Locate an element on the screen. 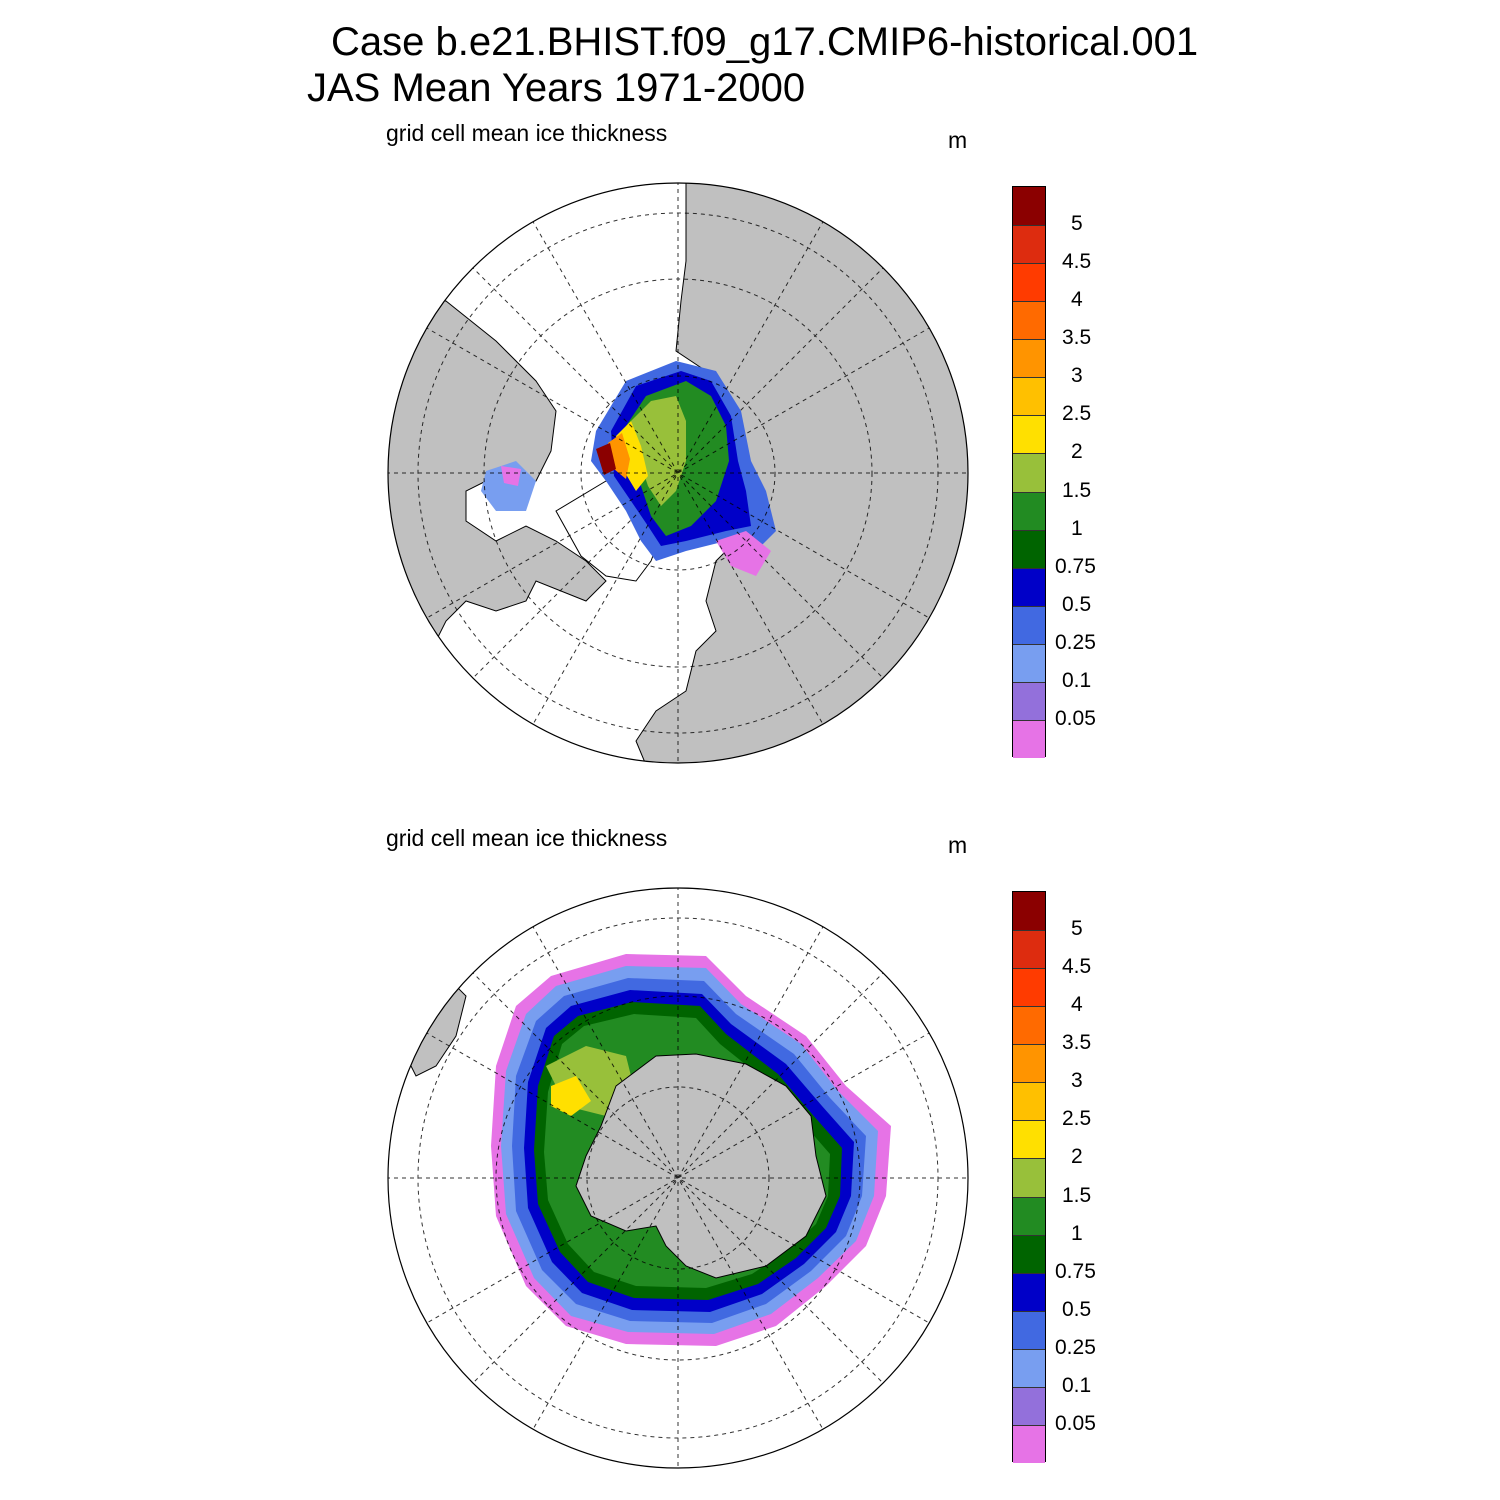 This screenshot has width=1500, height=1500. north-colorbar is located at coordinates (1029, 472).